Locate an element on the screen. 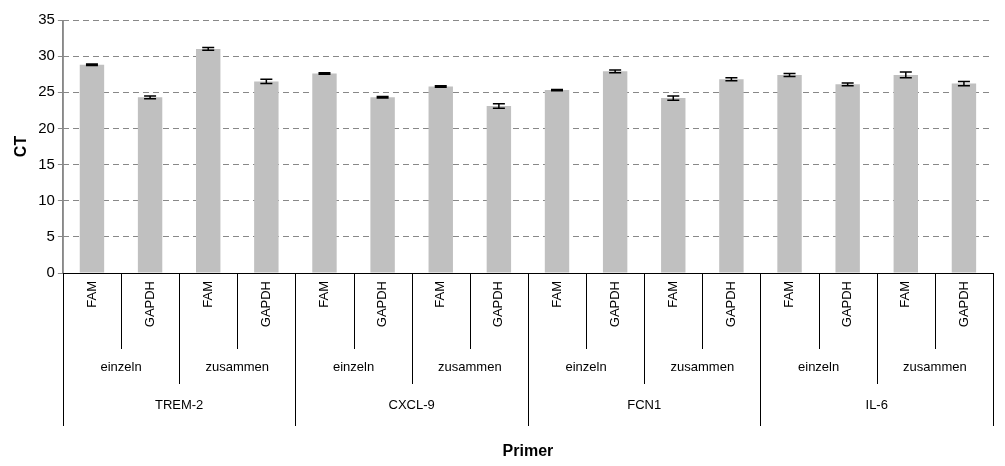 The width and height of the screenshot is (1005, 466). text: TREM-2 is located at coordinates (179, 404).